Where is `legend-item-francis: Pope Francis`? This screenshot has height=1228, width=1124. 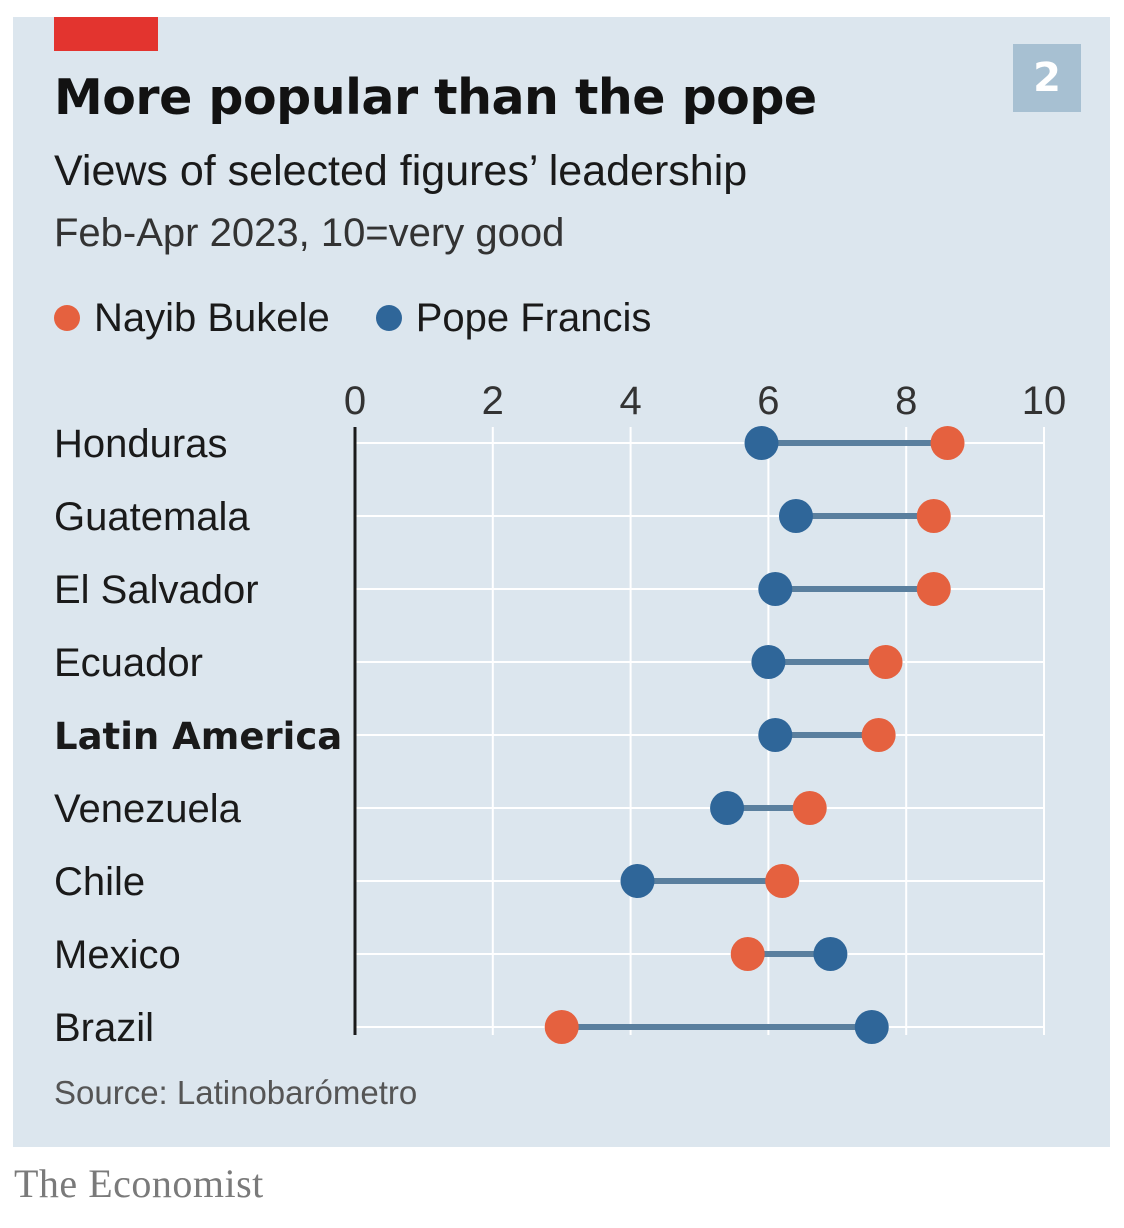
legend-item-francis: Pope Francis is located at coordinates (513, 318).